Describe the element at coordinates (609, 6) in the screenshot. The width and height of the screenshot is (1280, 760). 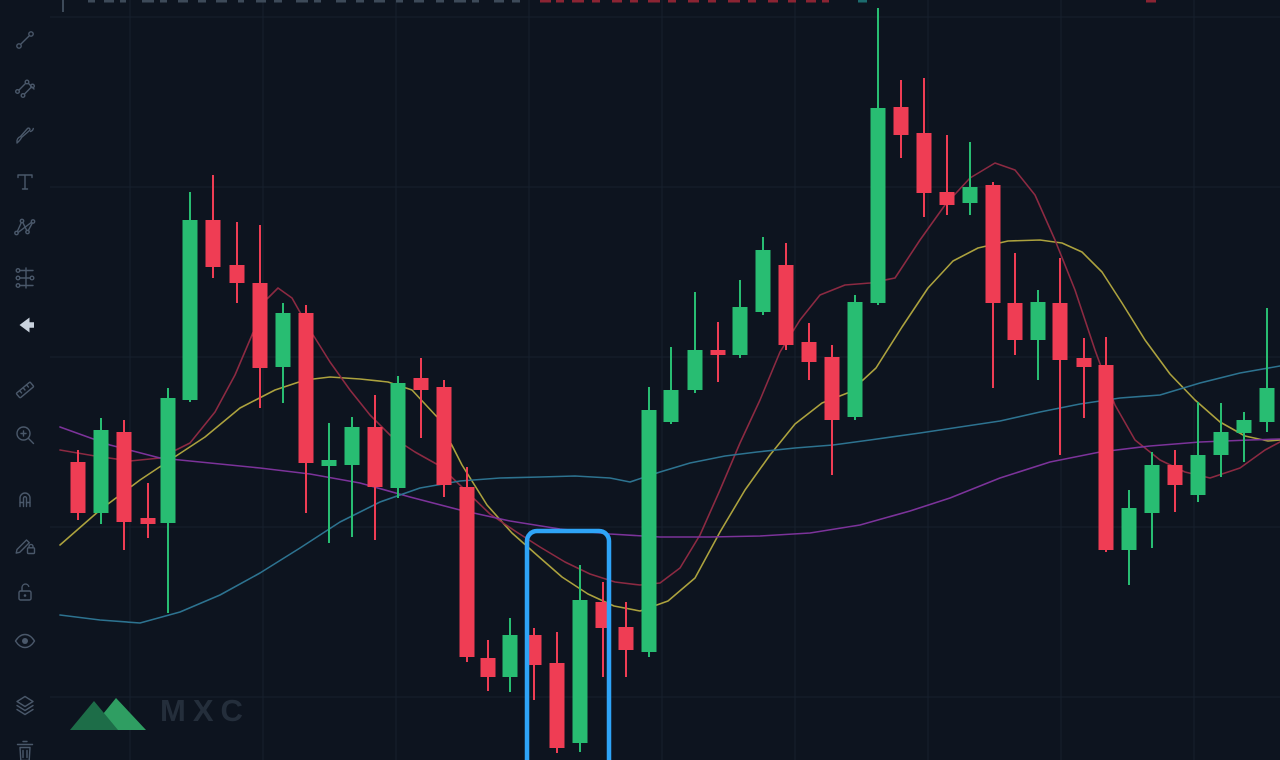
I see `top-legend-cutoff-fragments` at that location.